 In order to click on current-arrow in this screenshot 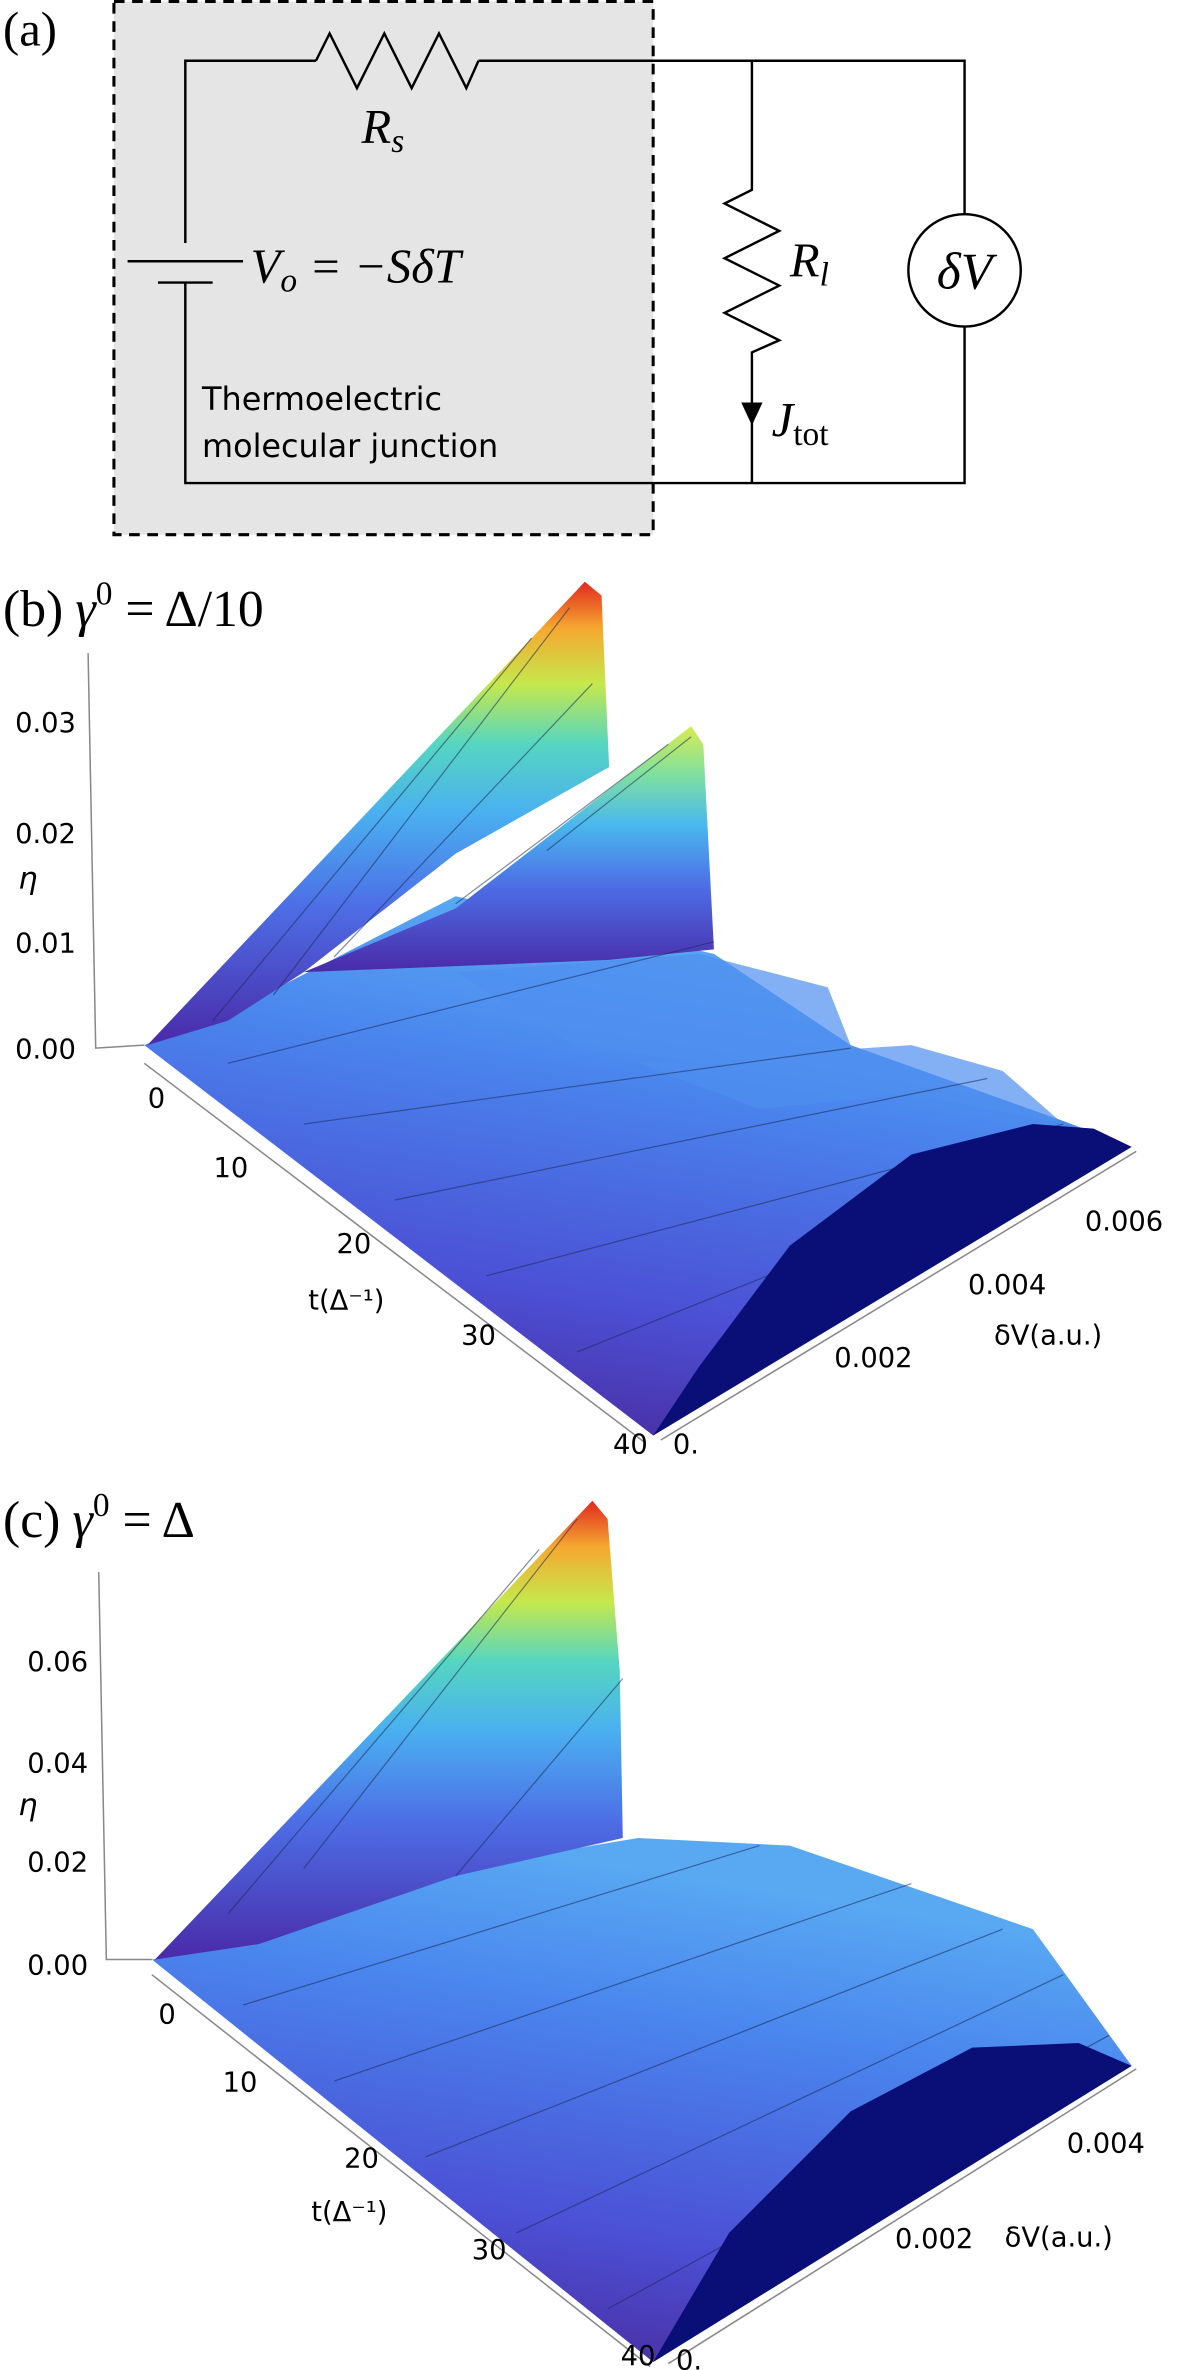, I will do `click(752, 414)`.